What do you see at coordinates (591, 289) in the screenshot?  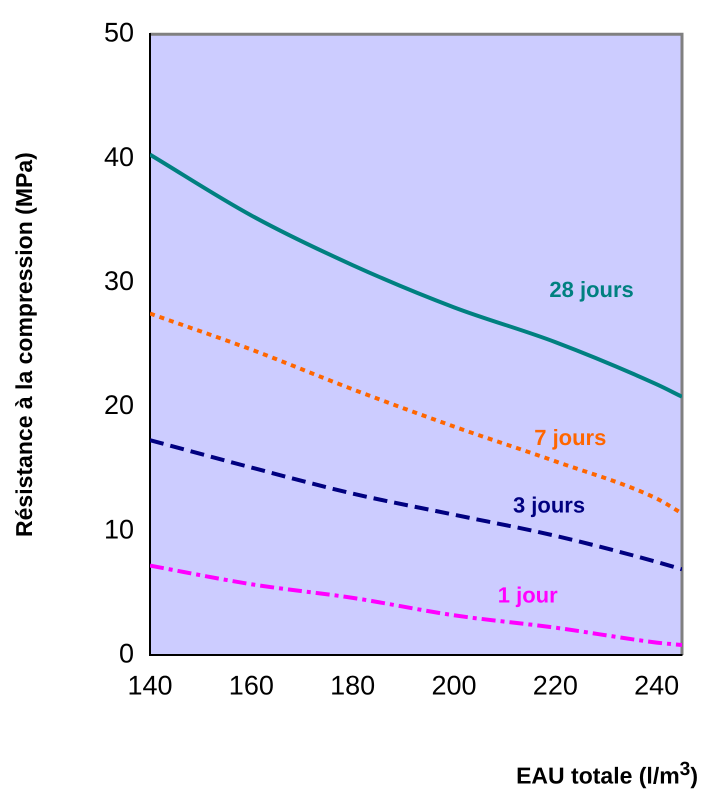 I see `series-label: 28 jours` at bounding box center [591, 289].